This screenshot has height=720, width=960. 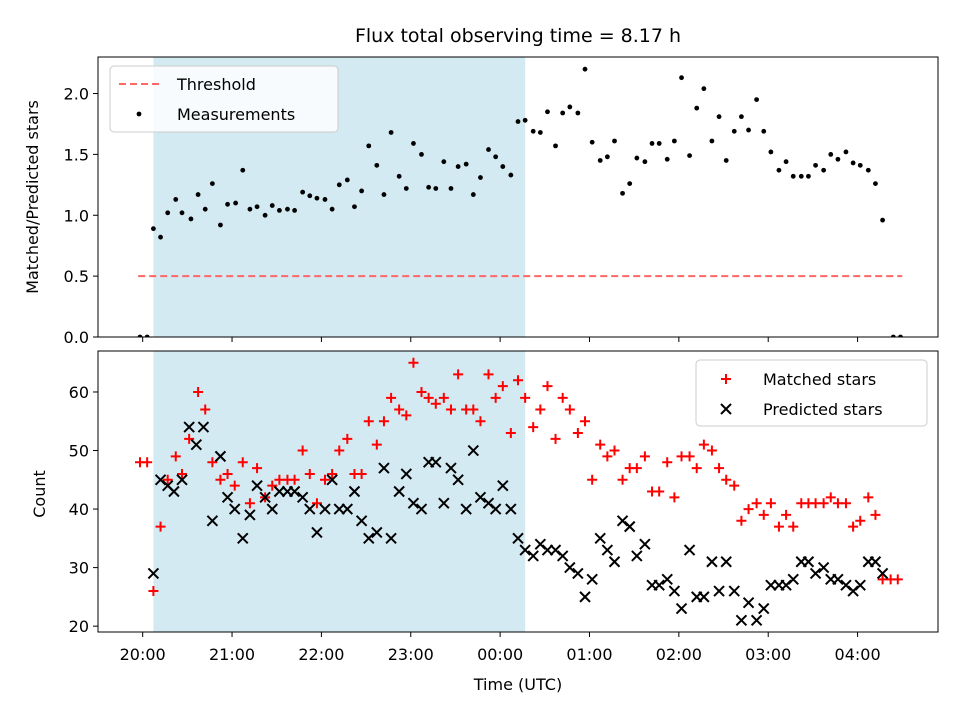 What do you see at coordinates (236, 114) in the screenshot?
I see `measurements-legend-label: Measurements` at bounding box center [236, 114].